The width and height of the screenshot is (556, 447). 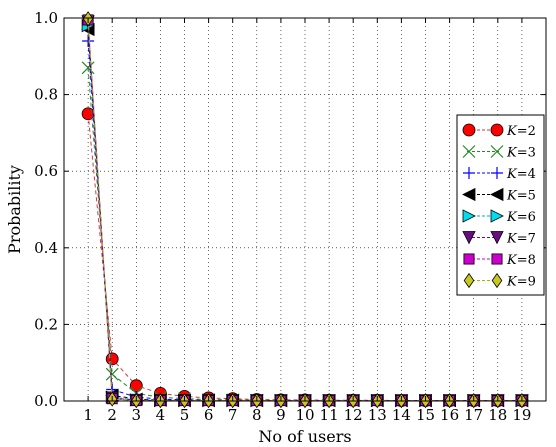 I want to click on y-tick-label: 0.8, so click(x=46, y=95).